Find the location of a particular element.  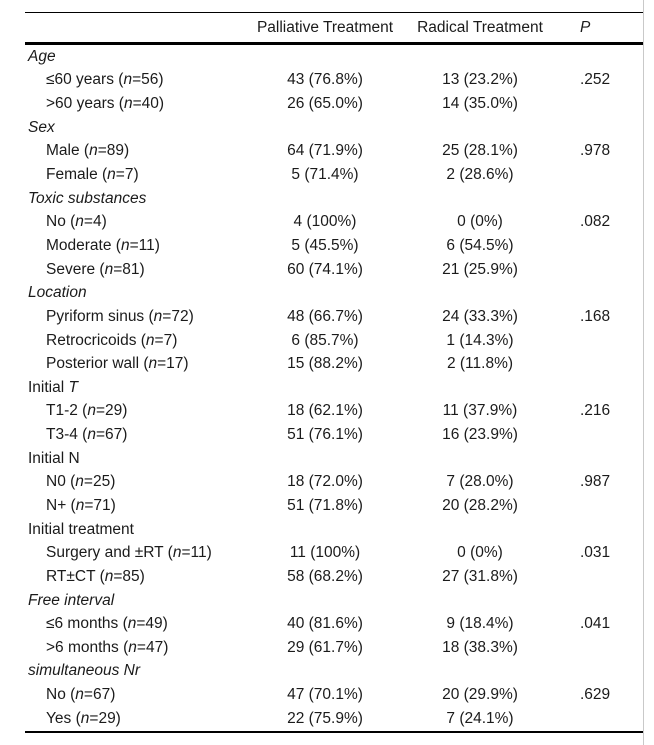

row-label: Severe (n=81) is located at coordinates (95, 269).